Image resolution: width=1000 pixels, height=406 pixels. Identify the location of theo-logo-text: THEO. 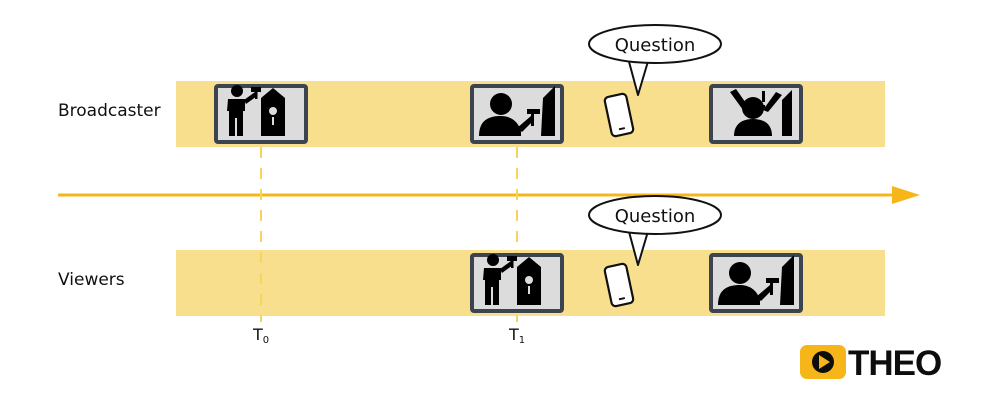
(894, 363).